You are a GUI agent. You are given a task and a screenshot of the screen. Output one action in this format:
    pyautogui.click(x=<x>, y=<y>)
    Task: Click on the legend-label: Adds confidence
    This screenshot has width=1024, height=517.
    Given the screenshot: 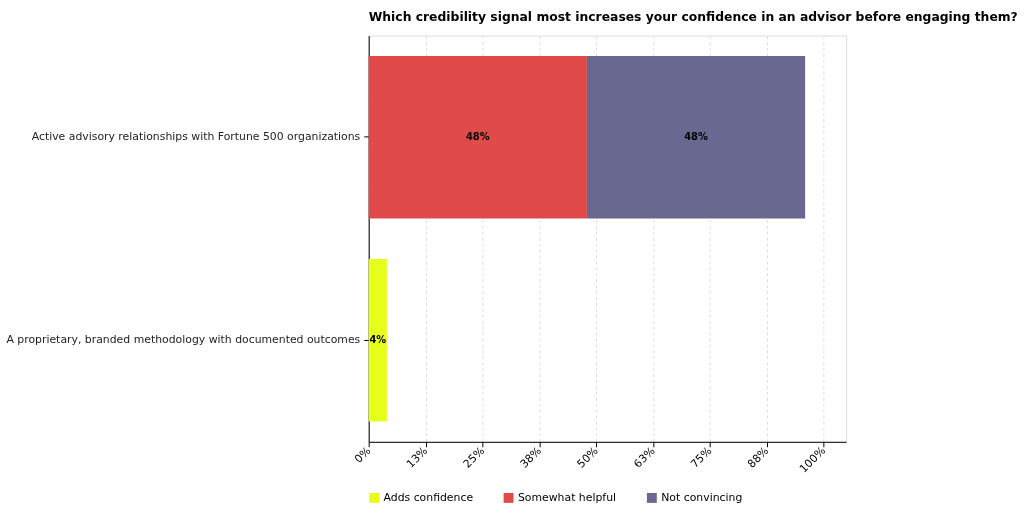 What is the action you would take?
    pyautogui.click(x=428, y=497)
    